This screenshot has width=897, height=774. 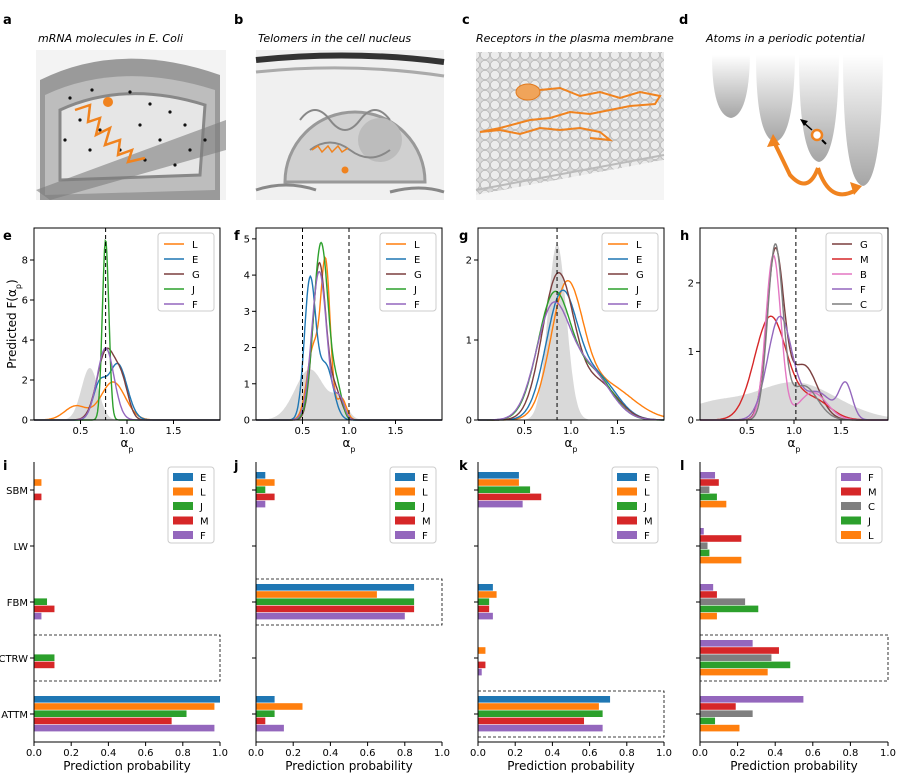 What do you see at coordinates (114, 106) in the screenshot?
I see `panel-a: a mRNA molecules in E. Coli` at bounding box center [114, 106].